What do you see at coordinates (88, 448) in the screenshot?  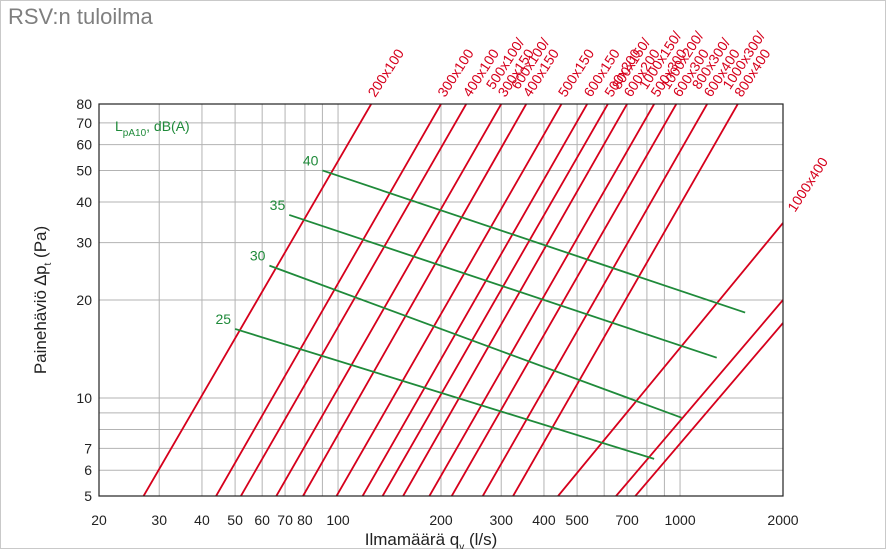 I see `y-tick-label: 7` at bounding box center [88, 448].